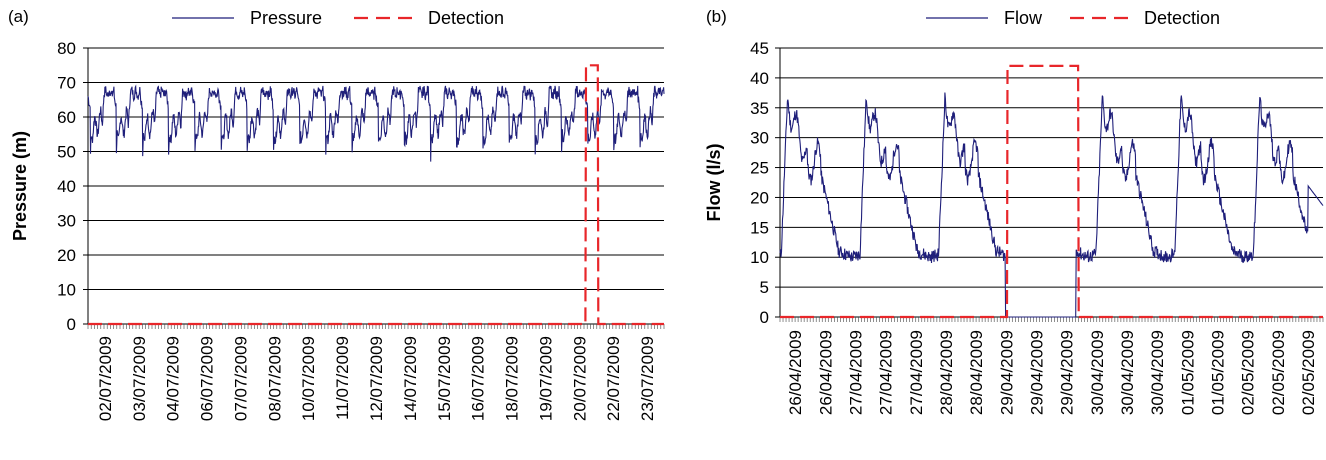  What do you see at coordinates (579, 378) in the screenshot?
I see `x-tick-label: 20/07/2009` at bounding box center [579, 378].